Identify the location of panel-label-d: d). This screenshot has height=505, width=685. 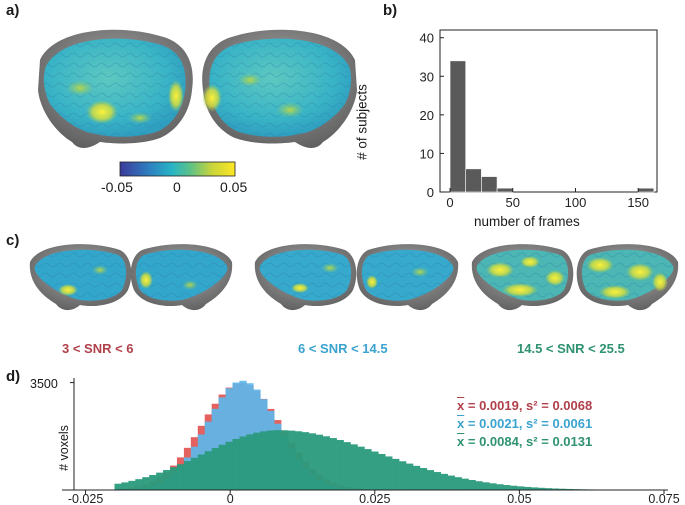
(13, 376).